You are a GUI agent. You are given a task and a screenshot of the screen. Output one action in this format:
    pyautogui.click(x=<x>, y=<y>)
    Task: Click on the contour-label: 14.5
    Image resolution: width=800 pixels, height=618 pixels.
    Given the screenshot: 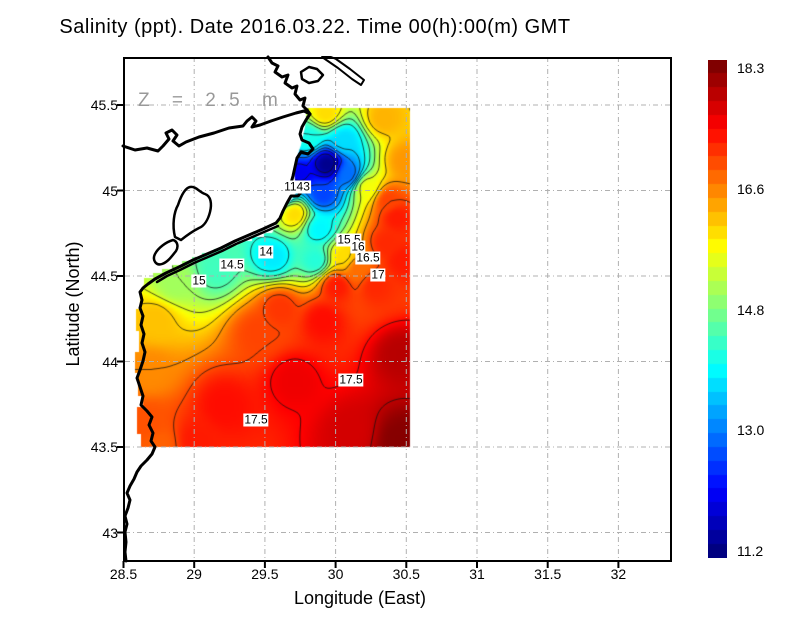 What is the action you would take?
    pyautogui.click(x=232, y=264)
    